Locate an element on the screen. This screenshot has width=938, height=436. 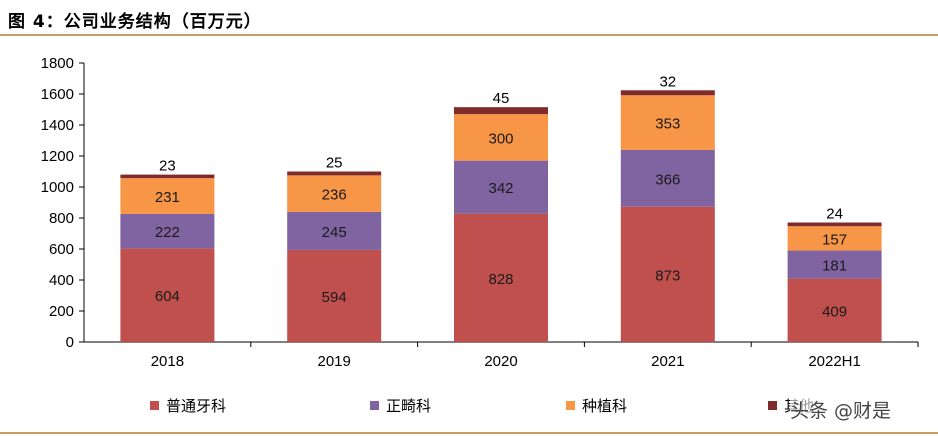
y-tick-label: 1200 is located at coordinates (57, 156).